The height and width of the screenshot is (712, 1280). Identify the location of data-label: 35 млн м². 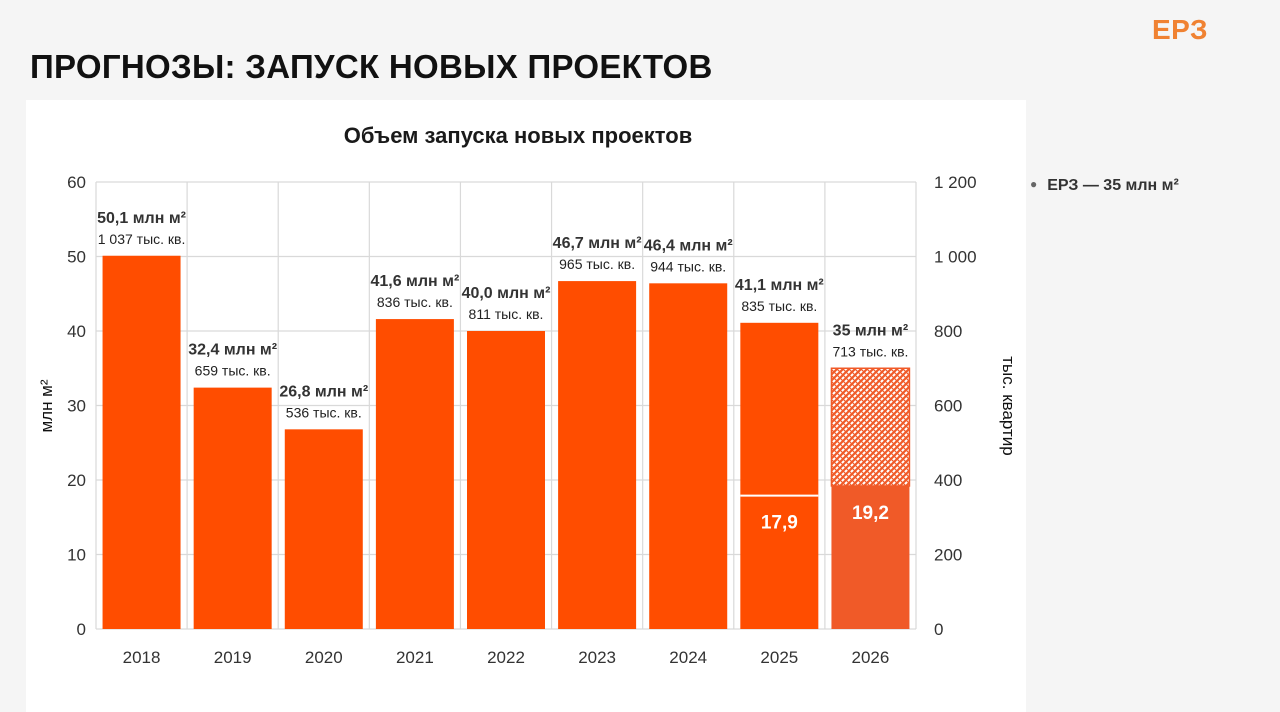
(871, 330).